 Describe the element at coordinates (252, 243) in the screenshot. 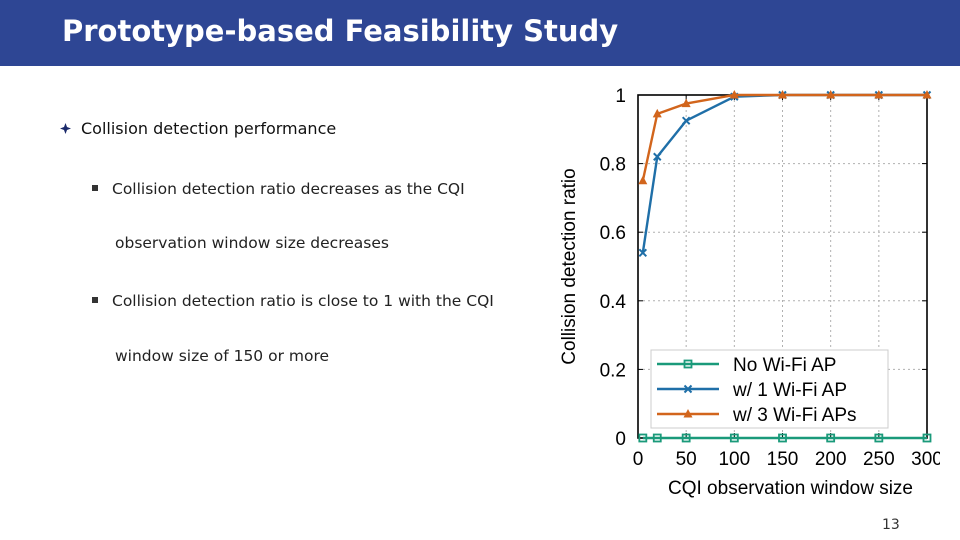

I see `sub-bullet-1-line2: observation window size decreases` at that location.